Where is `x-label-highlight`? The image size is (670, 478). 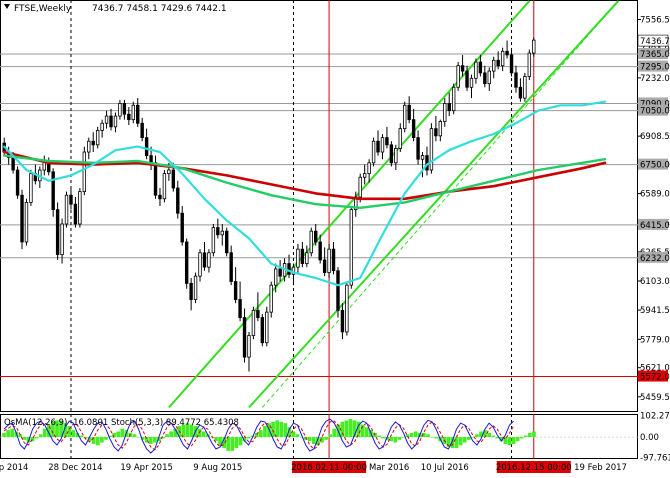 x-label-highlight is located at coordinates (533, 467).